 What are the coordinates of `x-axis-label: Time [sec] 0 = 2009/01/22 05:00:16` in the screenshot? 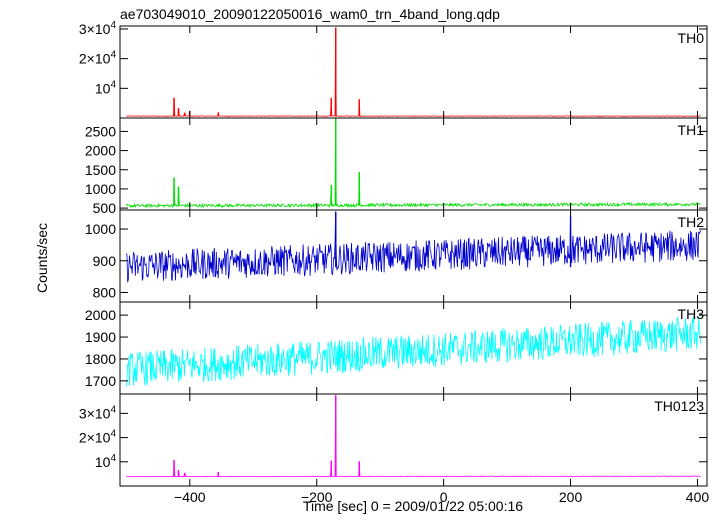 It's located at (413, 506).